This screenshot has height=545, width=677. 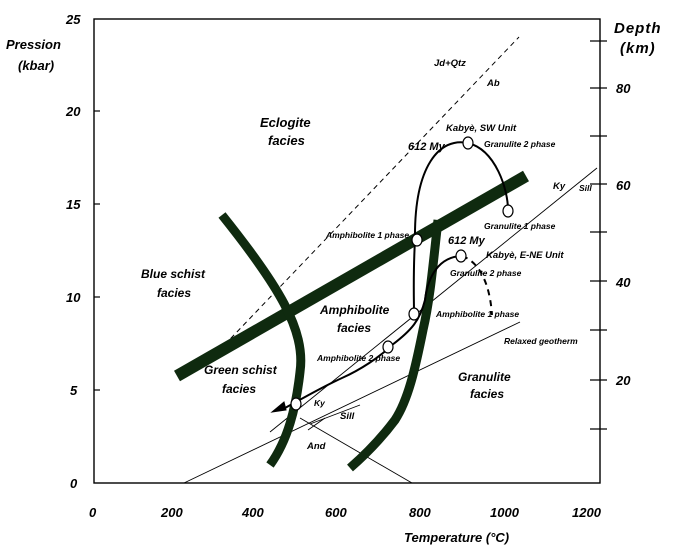 I want to click on amphibolite-facies-label: Amphibolite, so click(x=354, y=310).